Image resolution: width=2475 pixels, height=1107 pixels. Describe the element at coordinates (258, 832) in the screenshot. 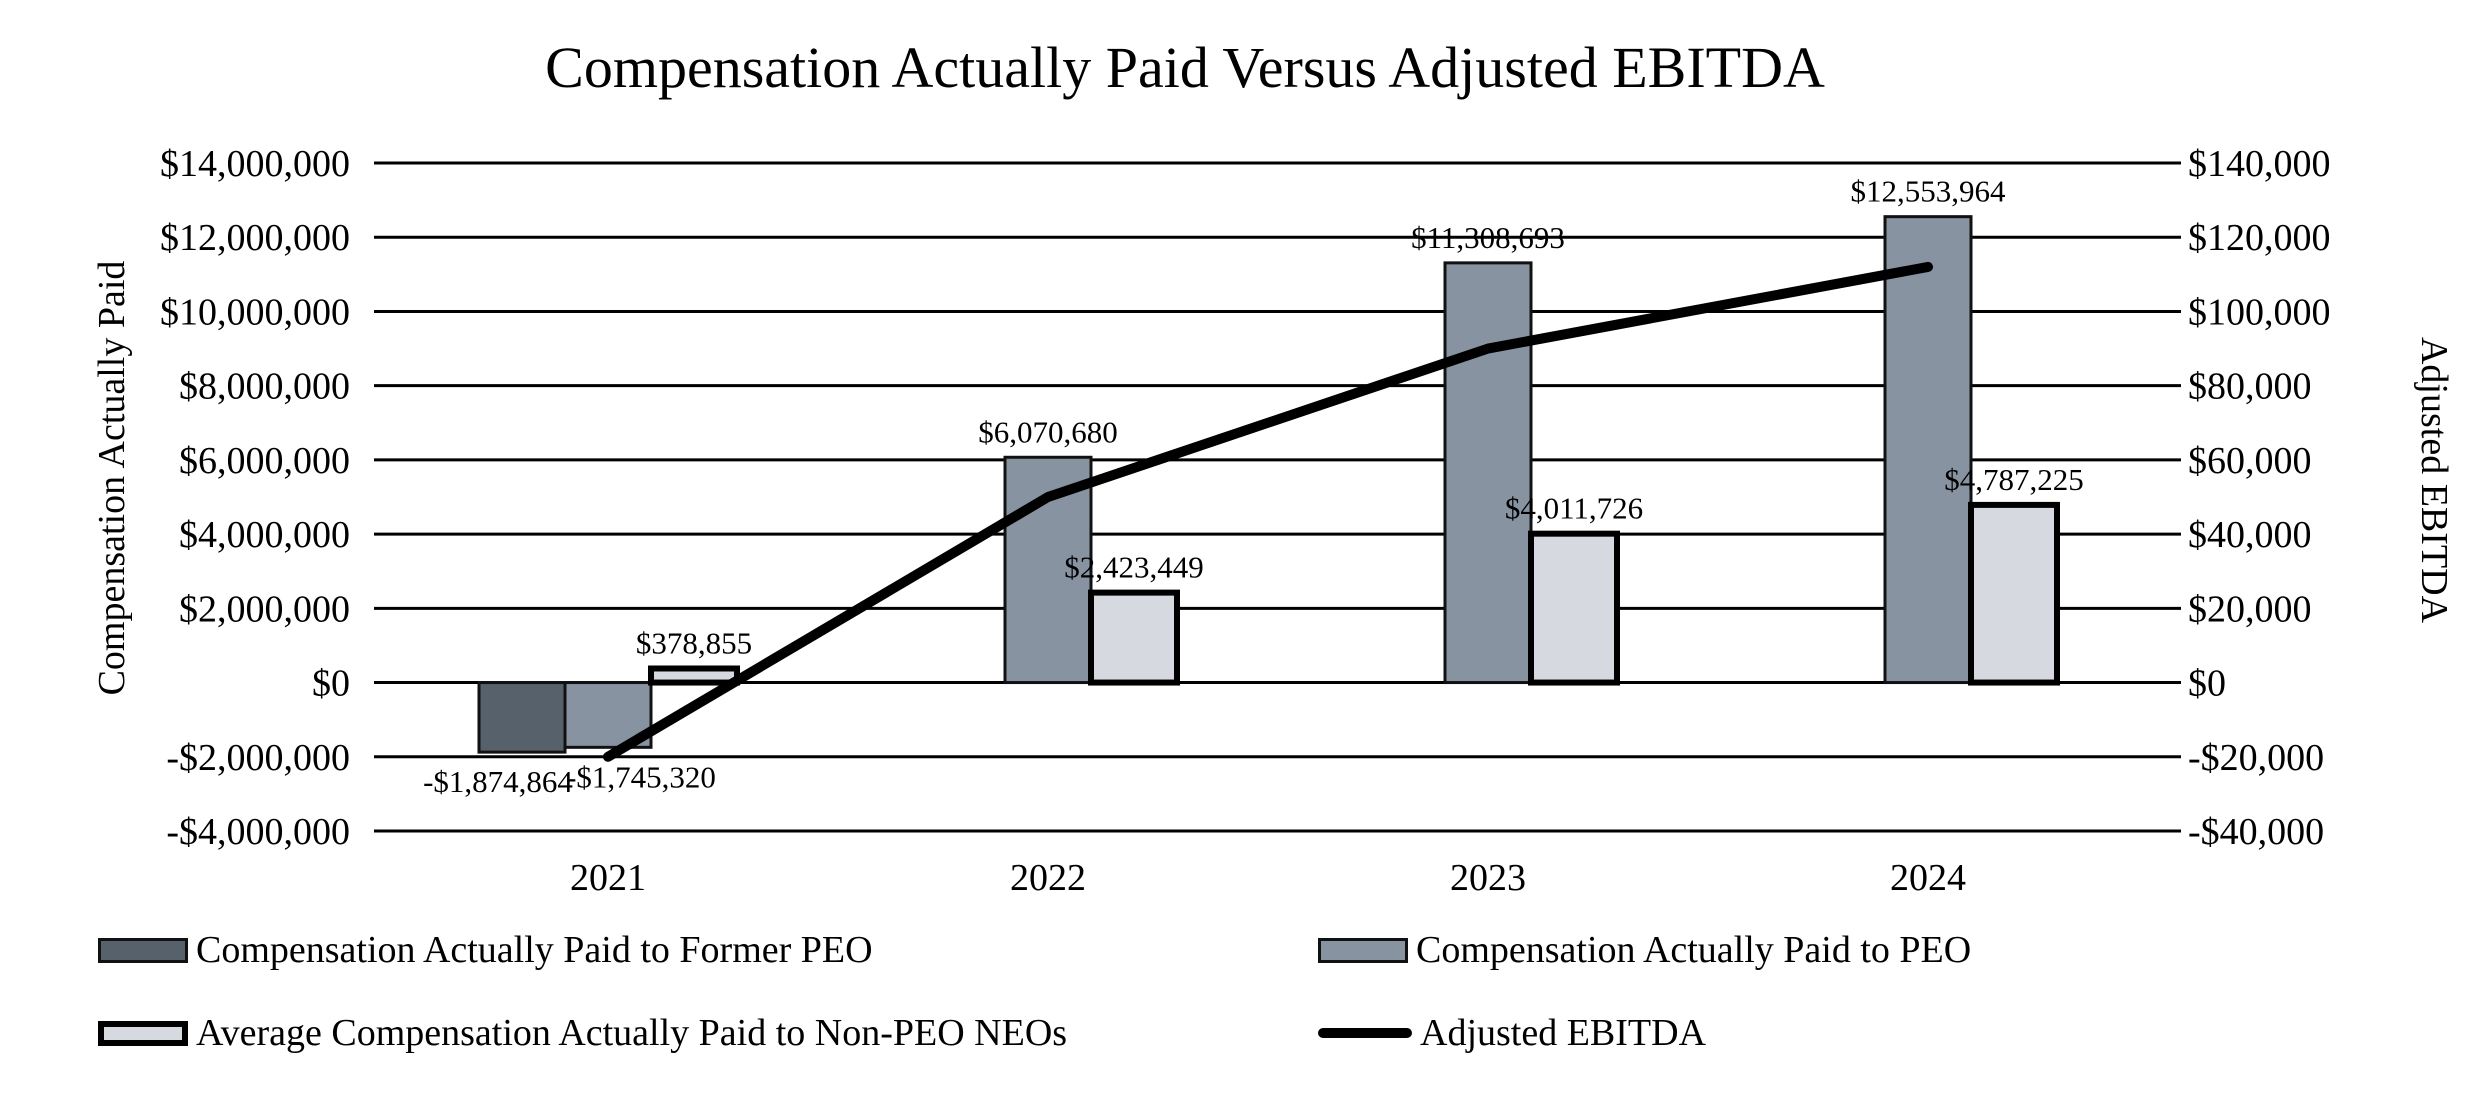

I see `left-axis-tick-label: -$4,000,000` at that location.